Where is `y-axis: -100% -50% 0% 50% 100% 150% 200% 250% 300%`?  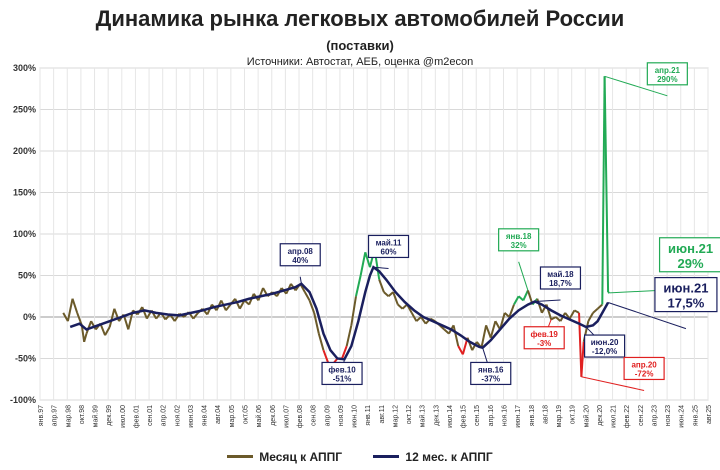 y-axis: -100% -50% 0% 50% 100% 150% 200% 250% 300% is located at coordinates (23, 234).